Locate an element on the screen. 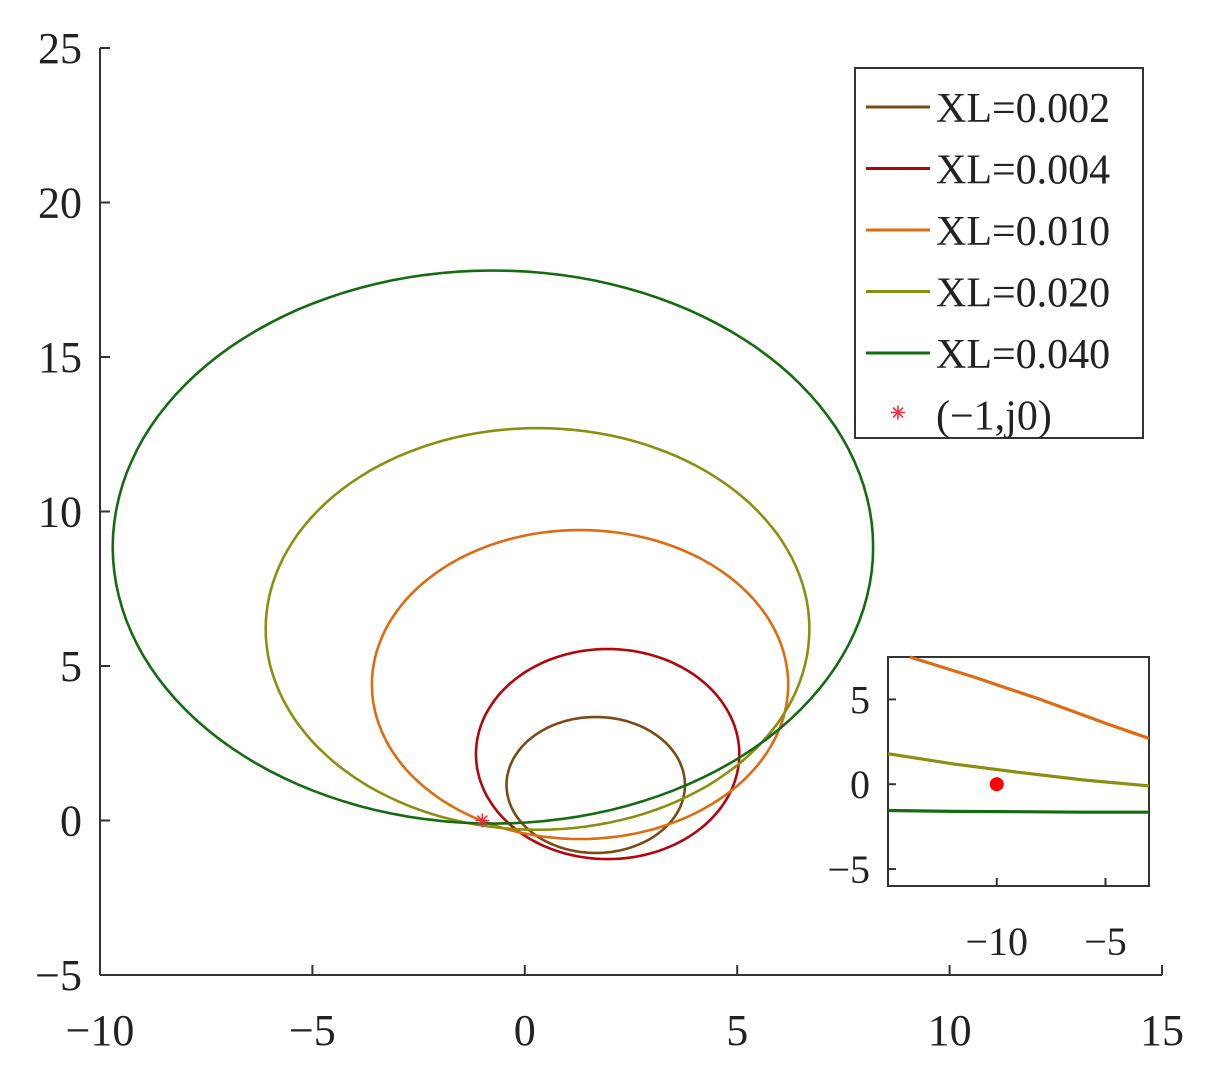 The height and width of the screenshot is (1077, 1208). x-tick-label: 5 is located at coordinates (737, 1030).